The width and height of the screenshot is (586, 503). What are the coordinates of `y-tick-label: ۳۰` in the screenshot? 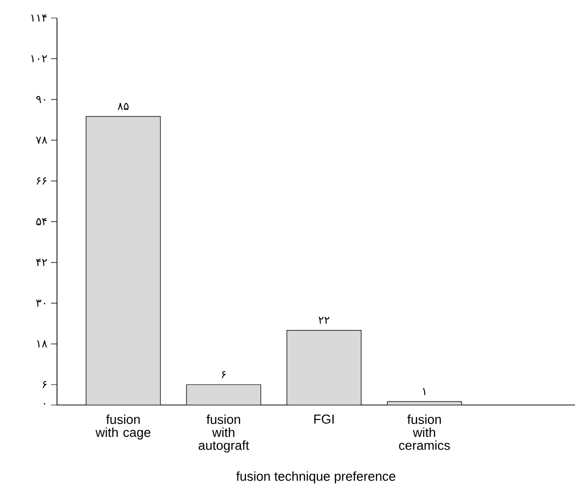 It's located at (41, 303).